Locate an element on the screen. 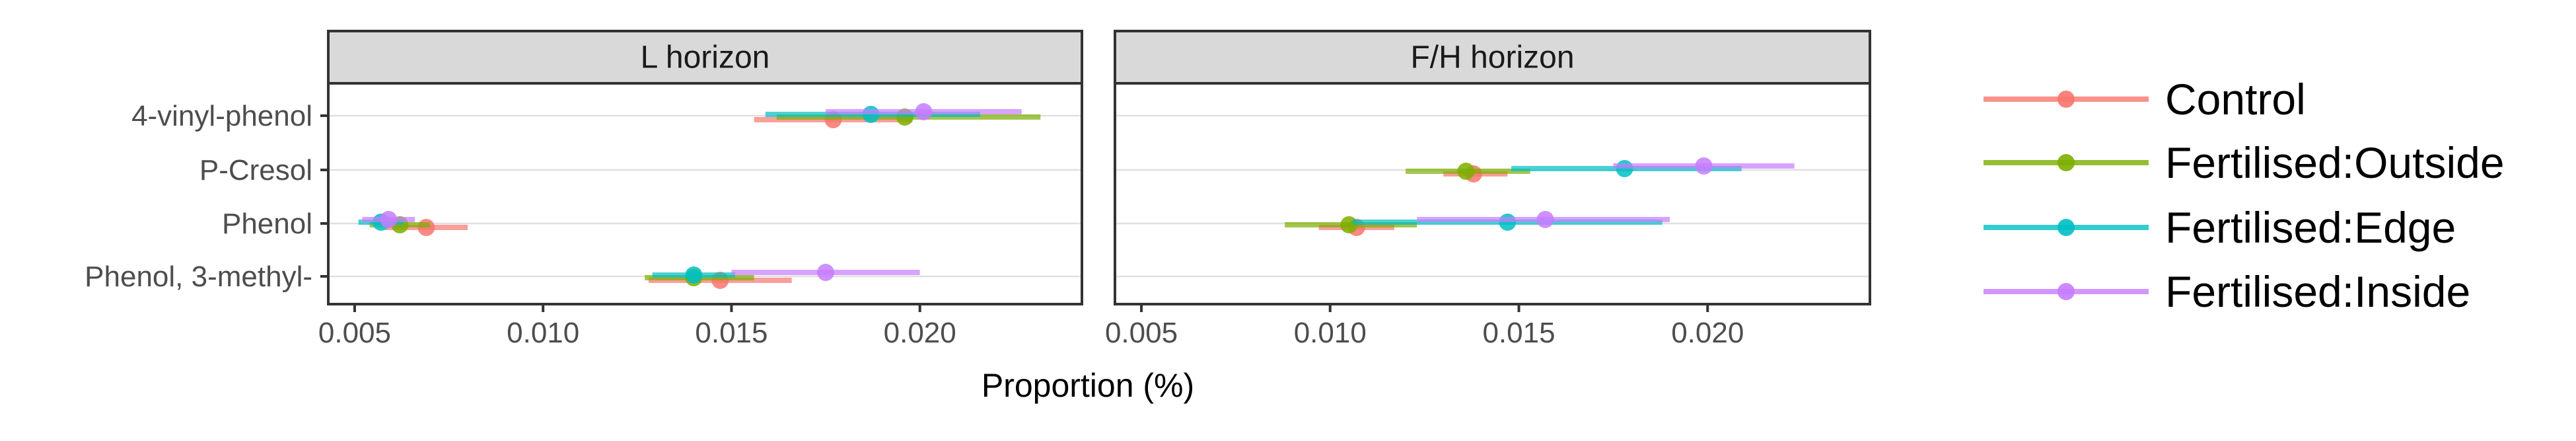 The height and width of the screenshot is (441, 2576). legend-item: Fertilised:Edge is located at coordinates (2220, 228).